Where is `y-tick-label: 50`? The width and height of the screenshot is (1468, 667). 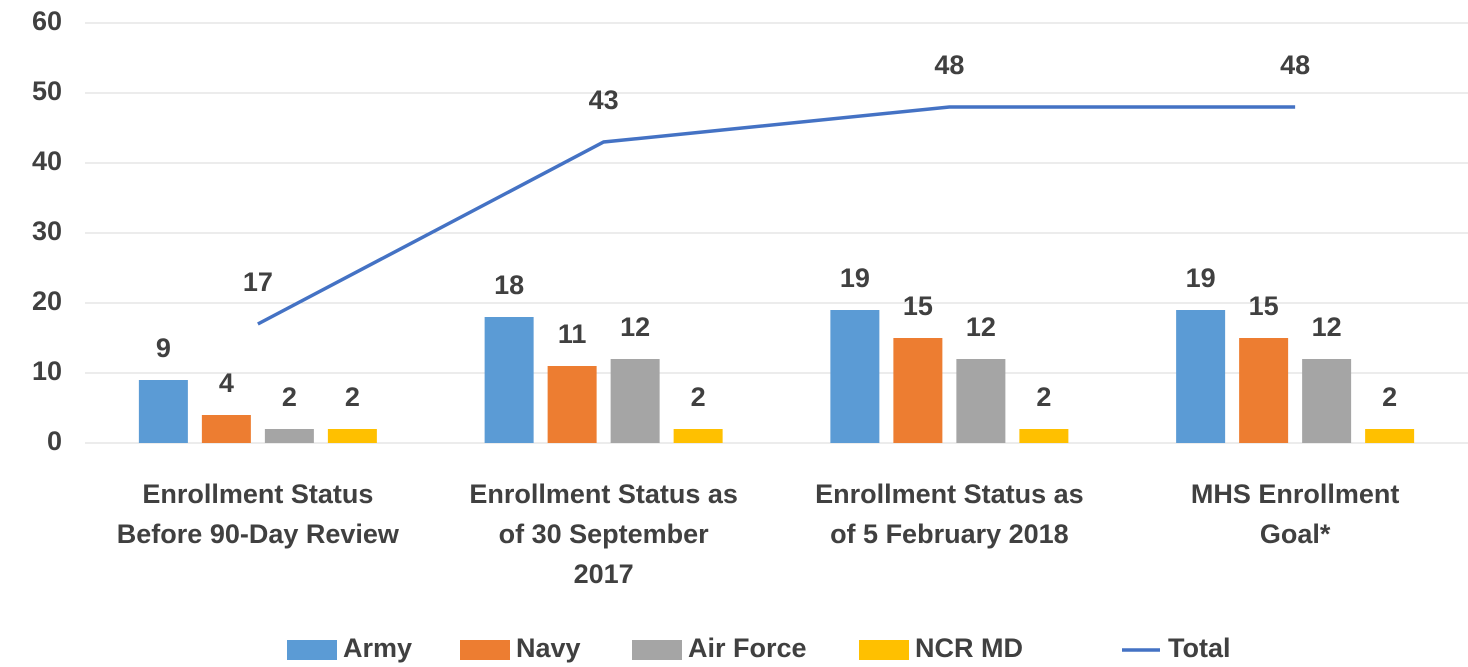
y-tick-label: 50 is located at coordinates (47, 91).